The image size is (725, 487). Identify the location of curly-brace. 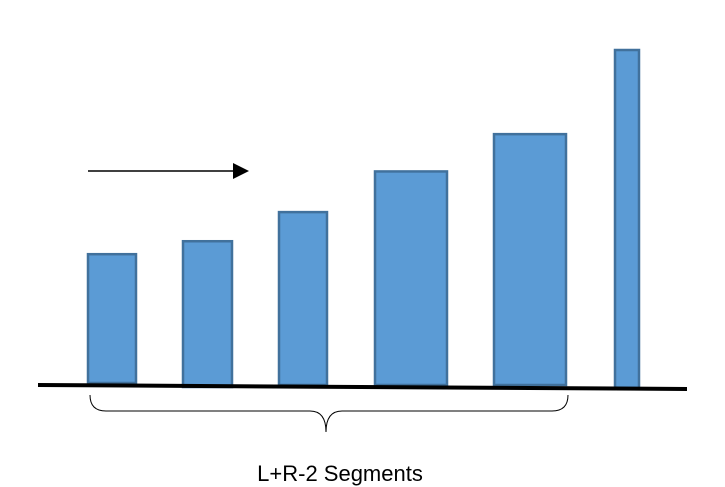
(329, 413).